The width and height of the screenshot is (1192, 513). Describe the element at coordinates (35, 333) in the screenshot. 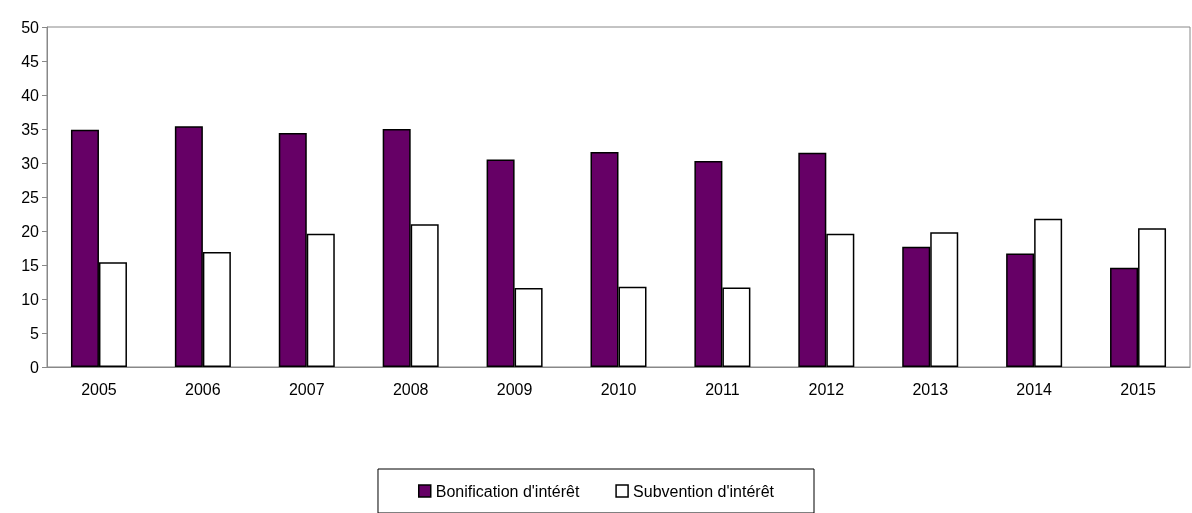

I see `y-tick-label: 5` at that location.